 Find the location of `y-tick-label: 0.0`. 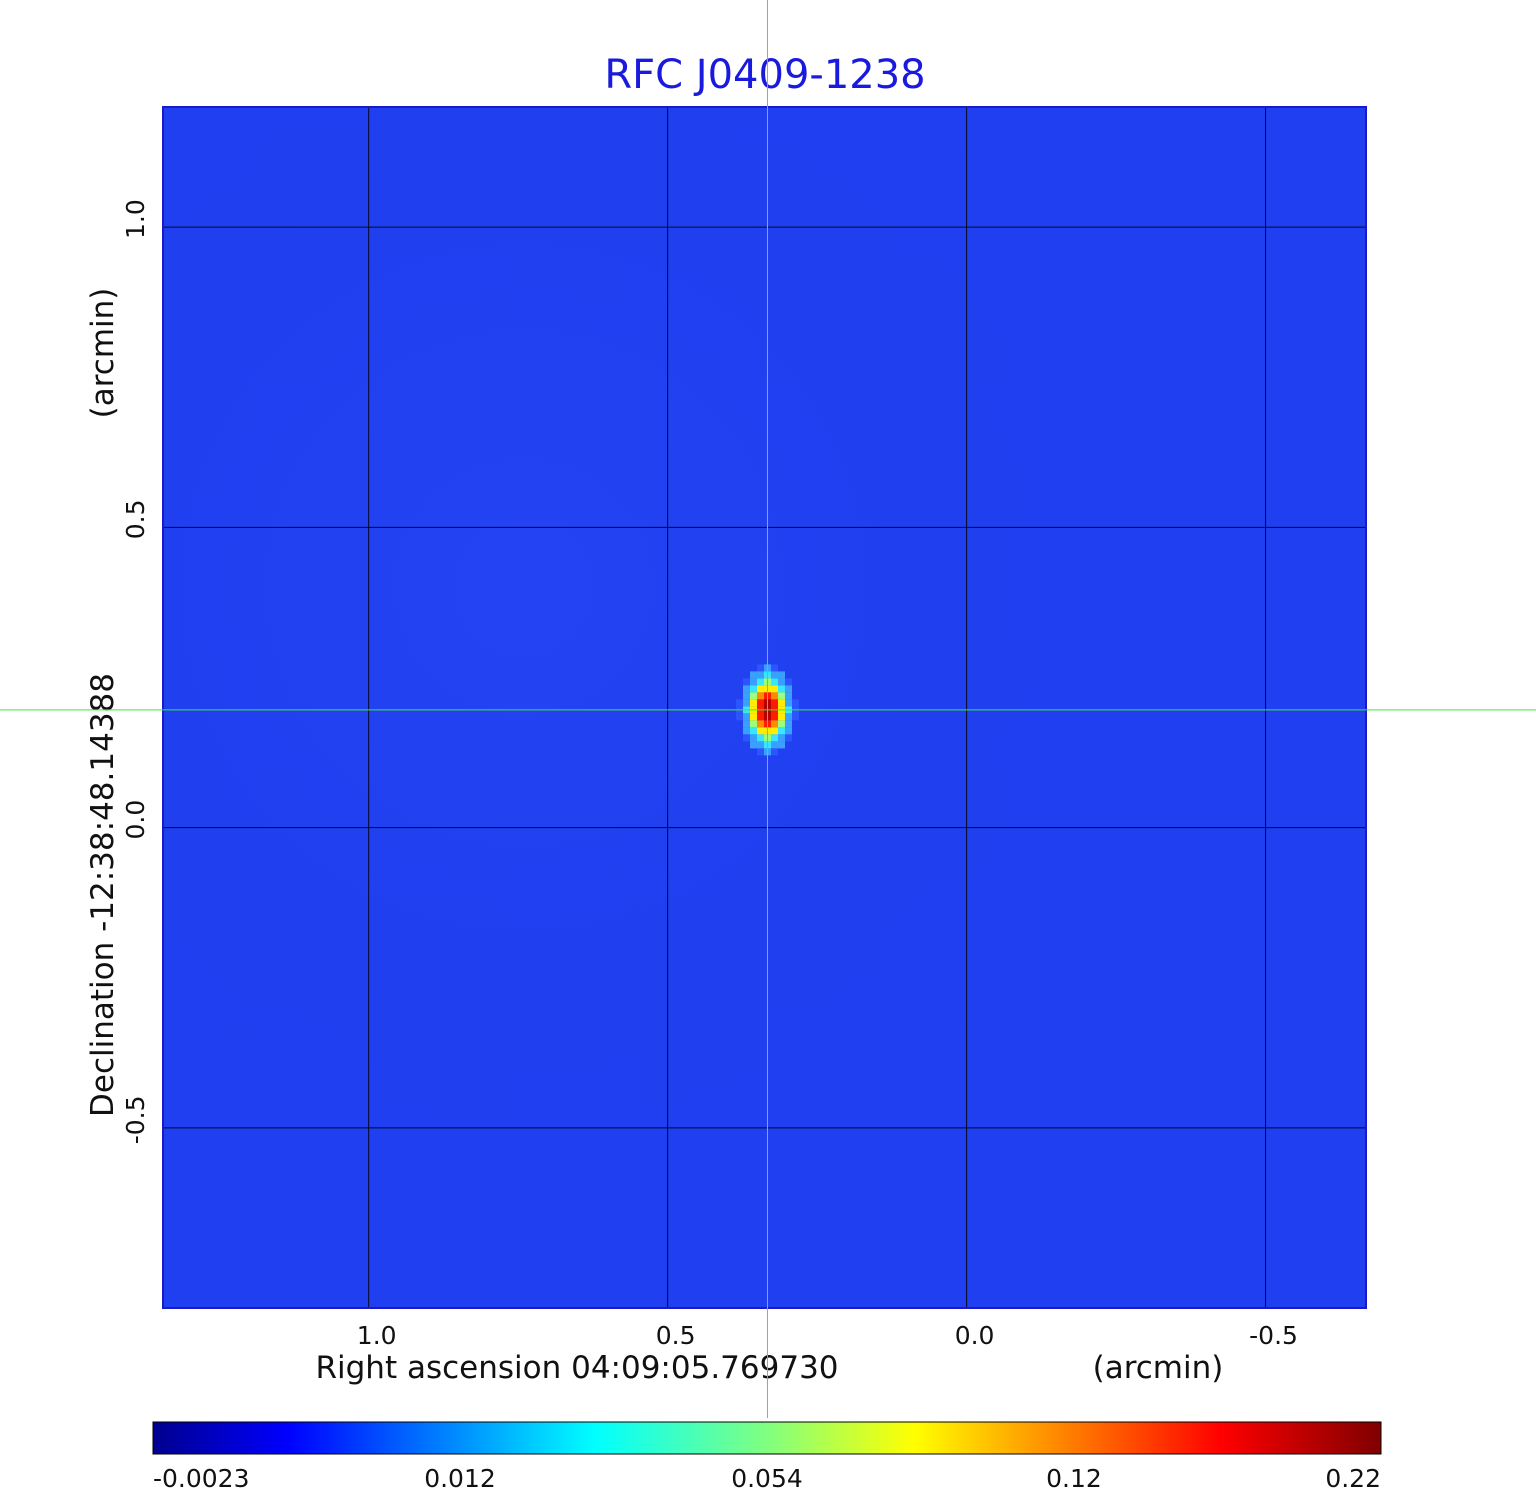

y-tick-label: 0.0 is located at coordinates (135, 820).